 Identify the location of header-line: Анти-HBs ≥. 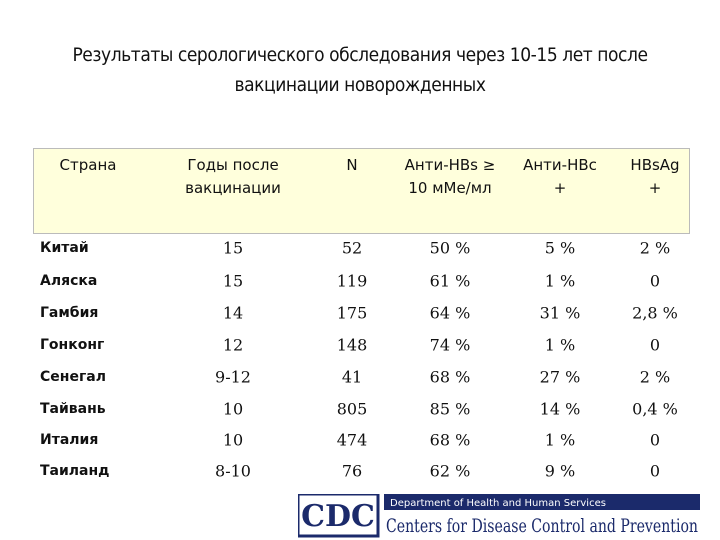
(450, 165).